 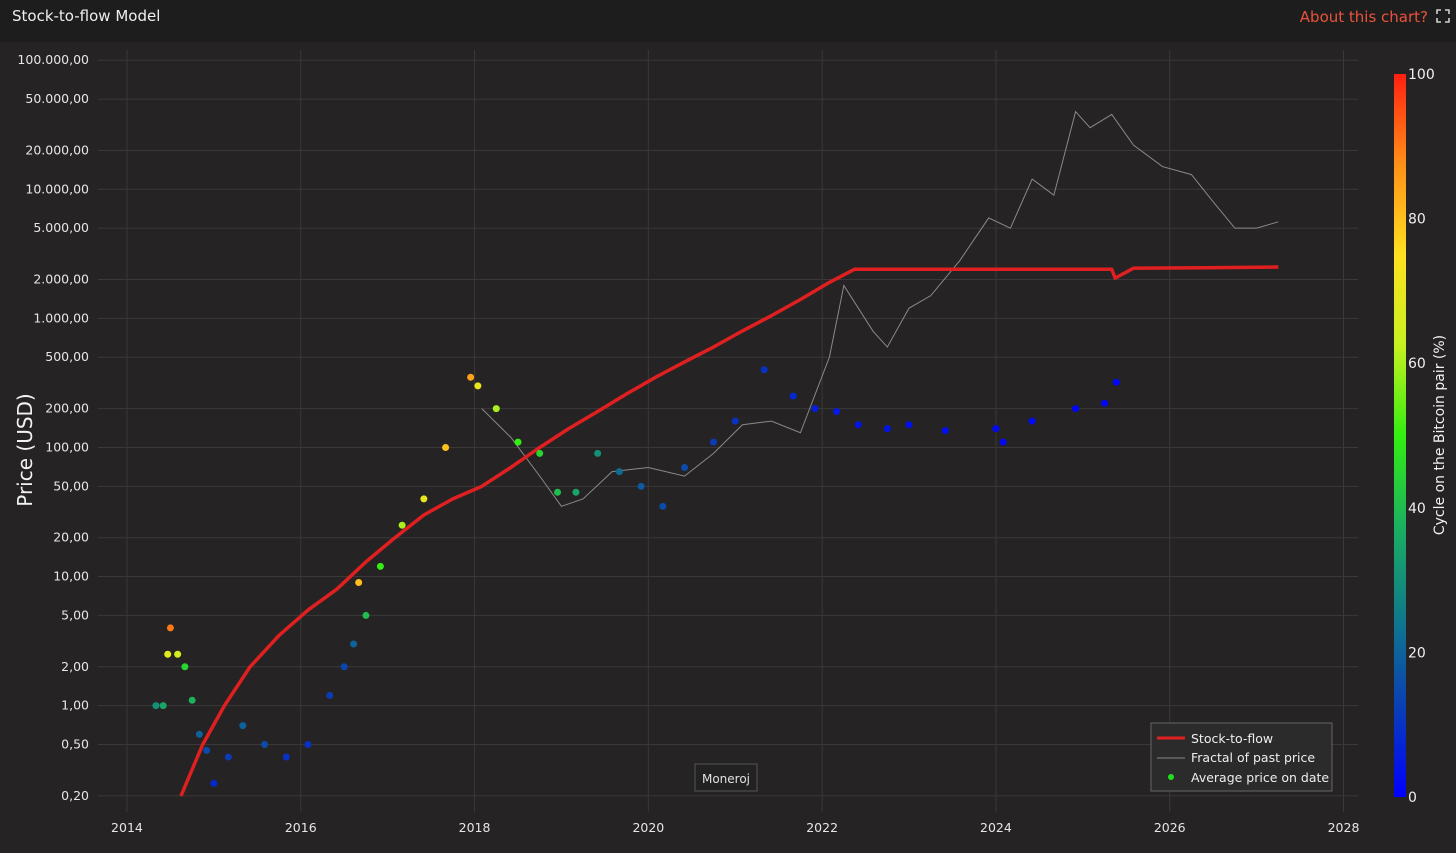 I want to click on y-tick-label: 20,00, so click(x=71, y=537).